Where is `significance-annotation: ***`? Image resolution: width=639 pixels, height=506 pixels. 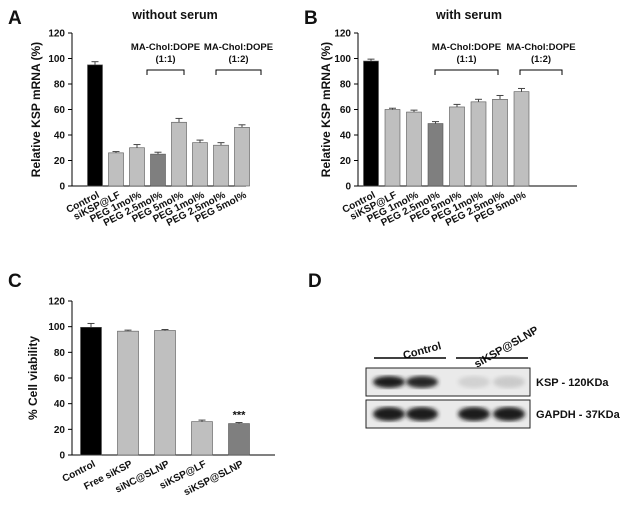
significance-annotation: *** is located at coordinates (240, 416).